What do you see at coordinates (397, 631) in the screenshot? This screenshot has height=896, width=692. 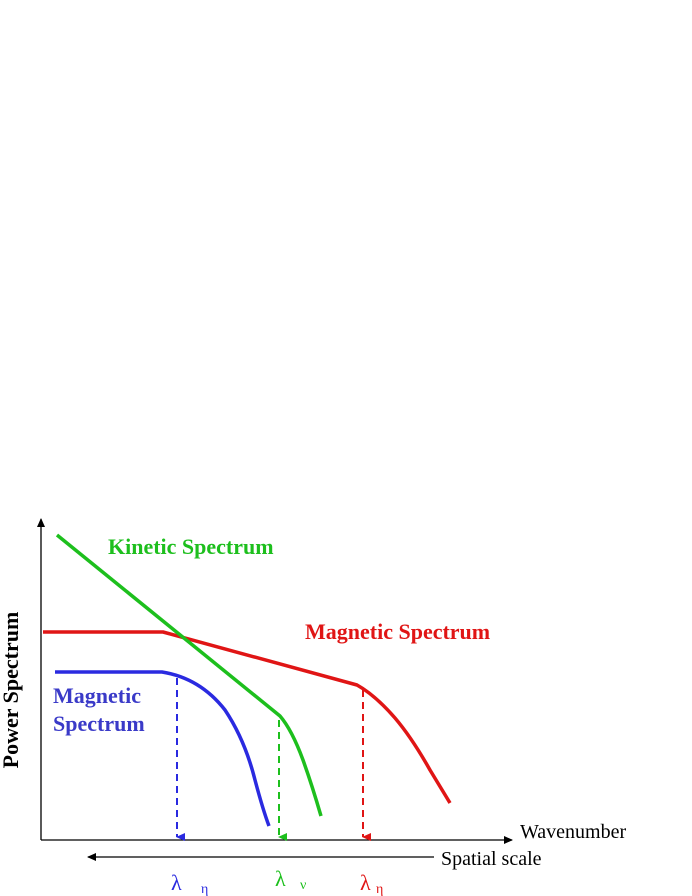 I see `magnetic-spectrum-red-label: Magnetic Spectrum` at bounding box center [397, 631].